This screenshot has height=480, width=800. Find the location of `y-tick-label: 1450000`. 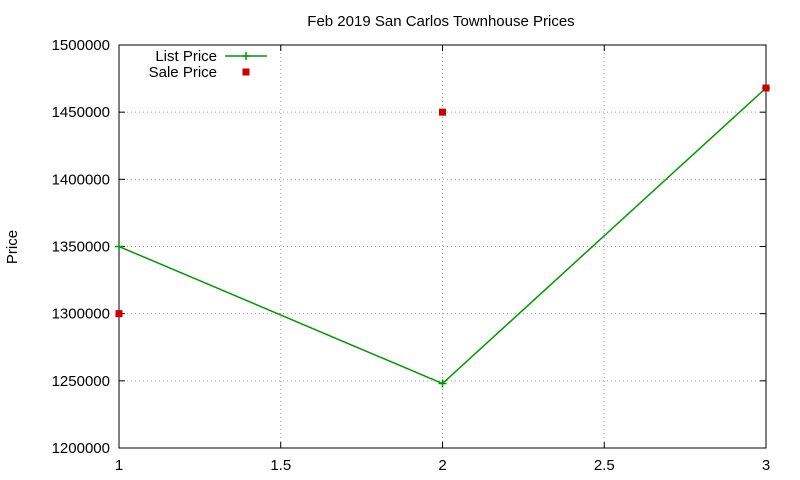

y-tick-label: 1450000 is located at coordinates (81, 112).